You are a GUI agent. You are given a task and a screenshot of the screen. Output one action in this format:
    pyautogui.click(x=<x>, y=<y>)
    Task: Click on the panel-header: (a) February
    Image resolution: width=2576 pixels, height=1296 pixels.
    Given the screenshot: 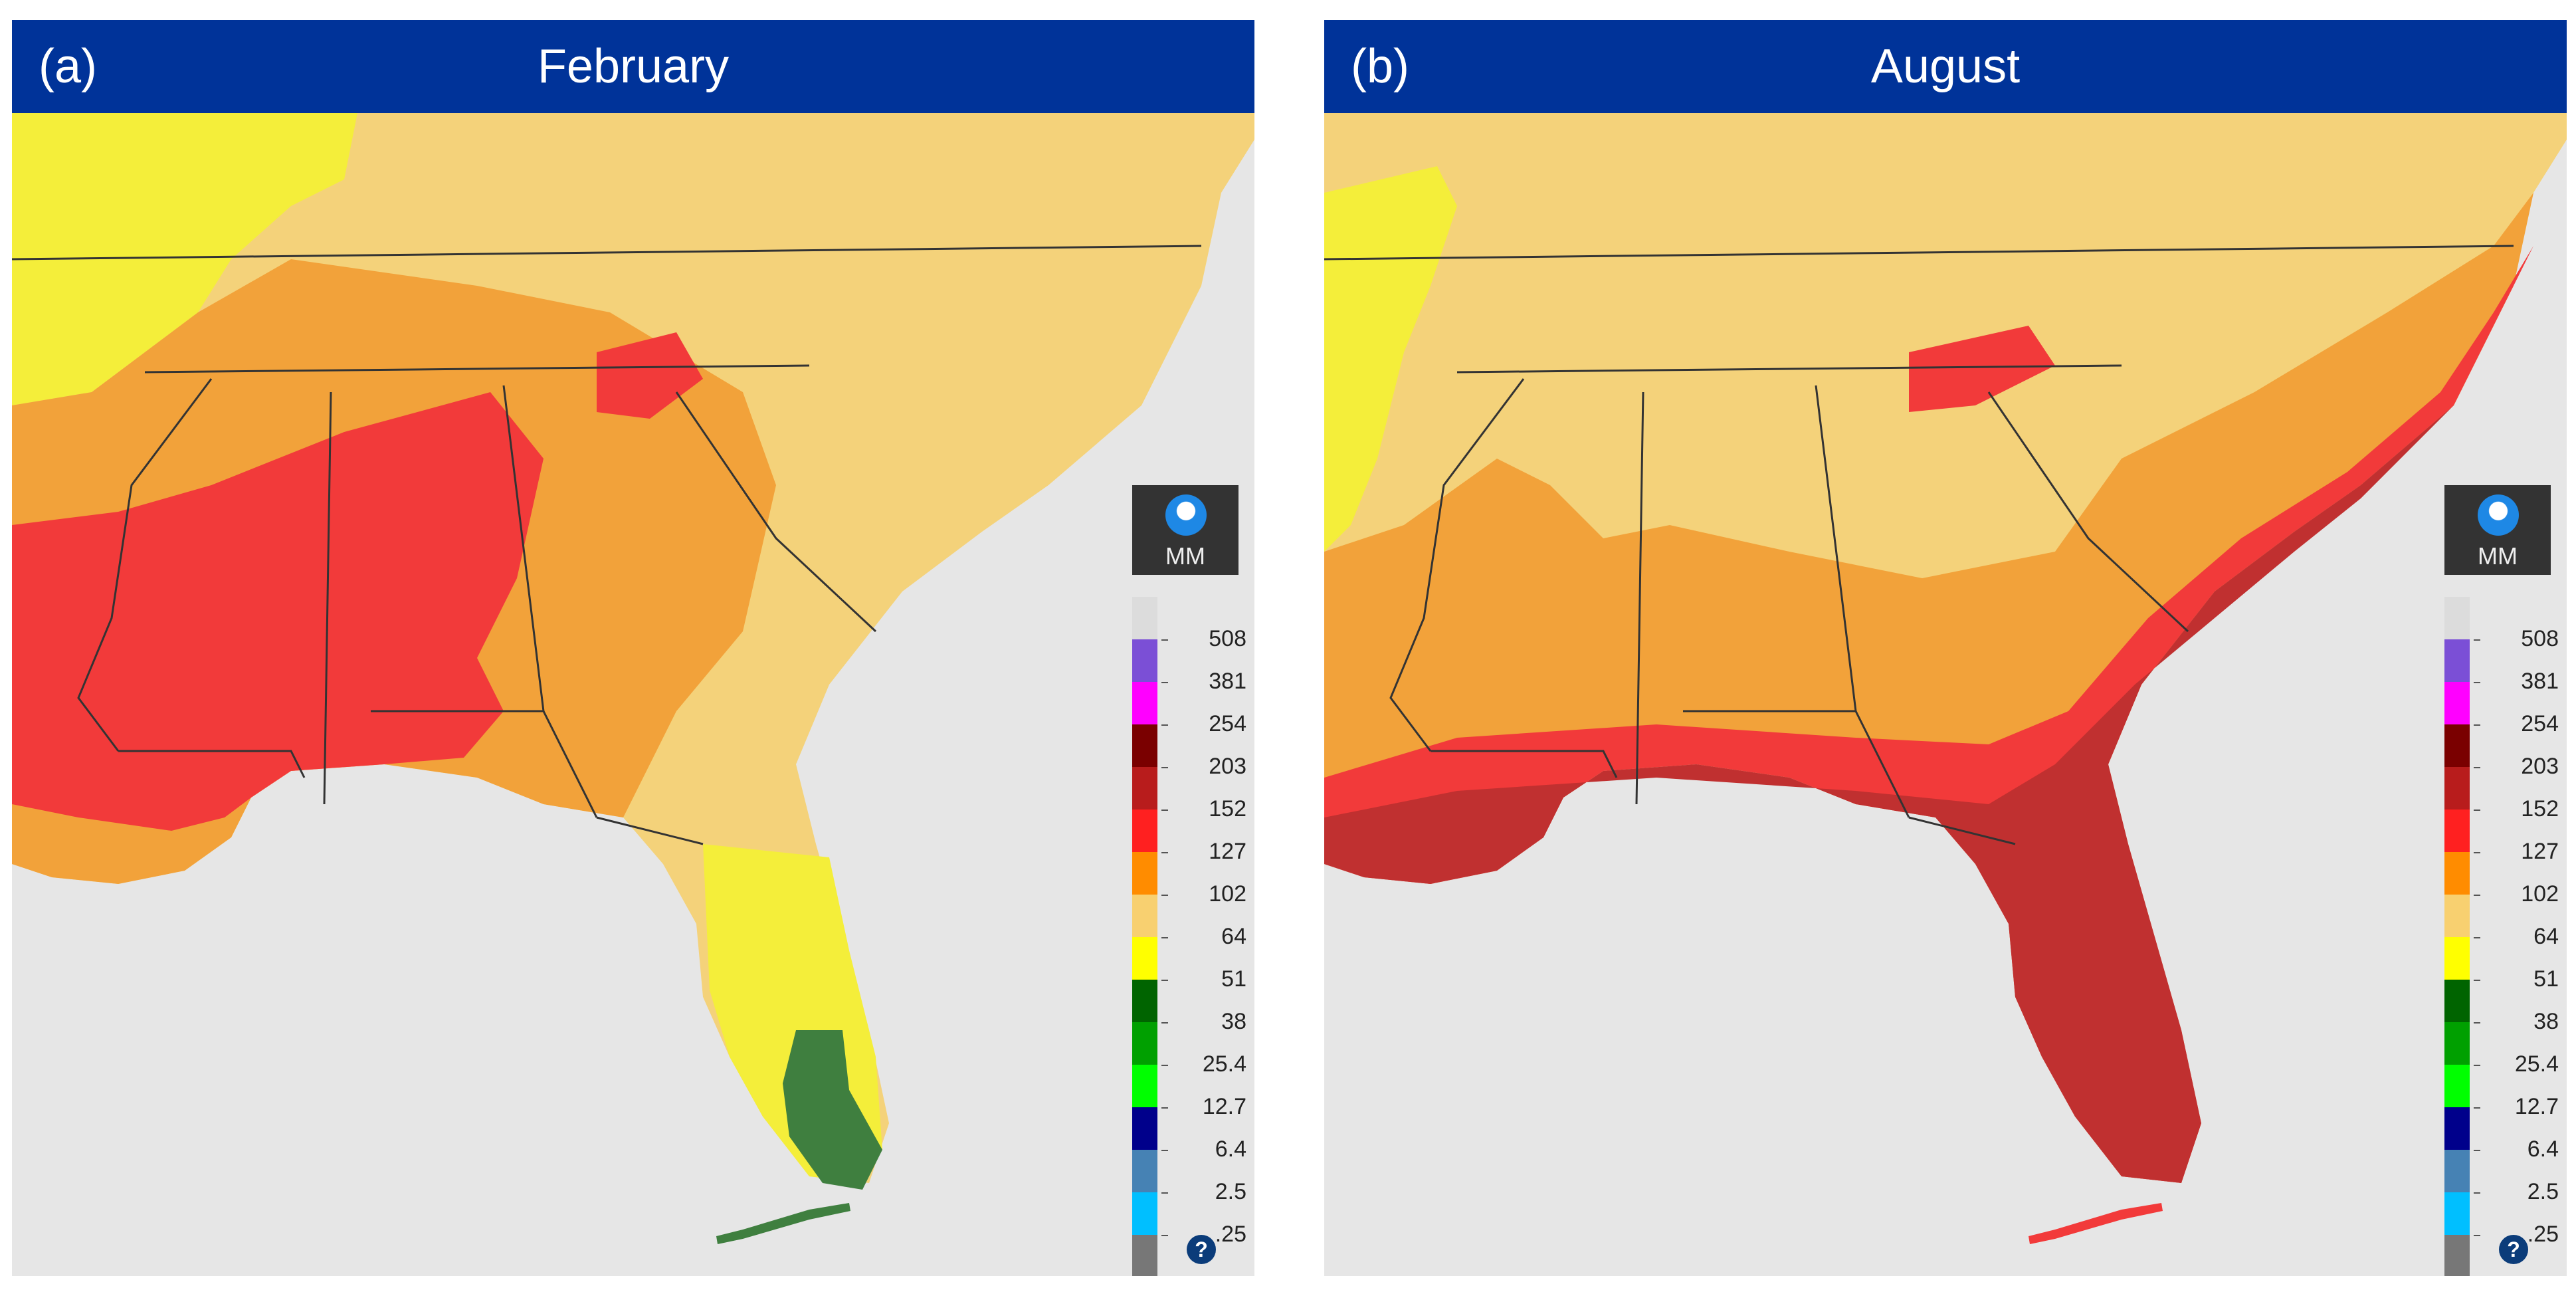 What is the action you would take?
    pyautogui.click(x=633, y=66)
    